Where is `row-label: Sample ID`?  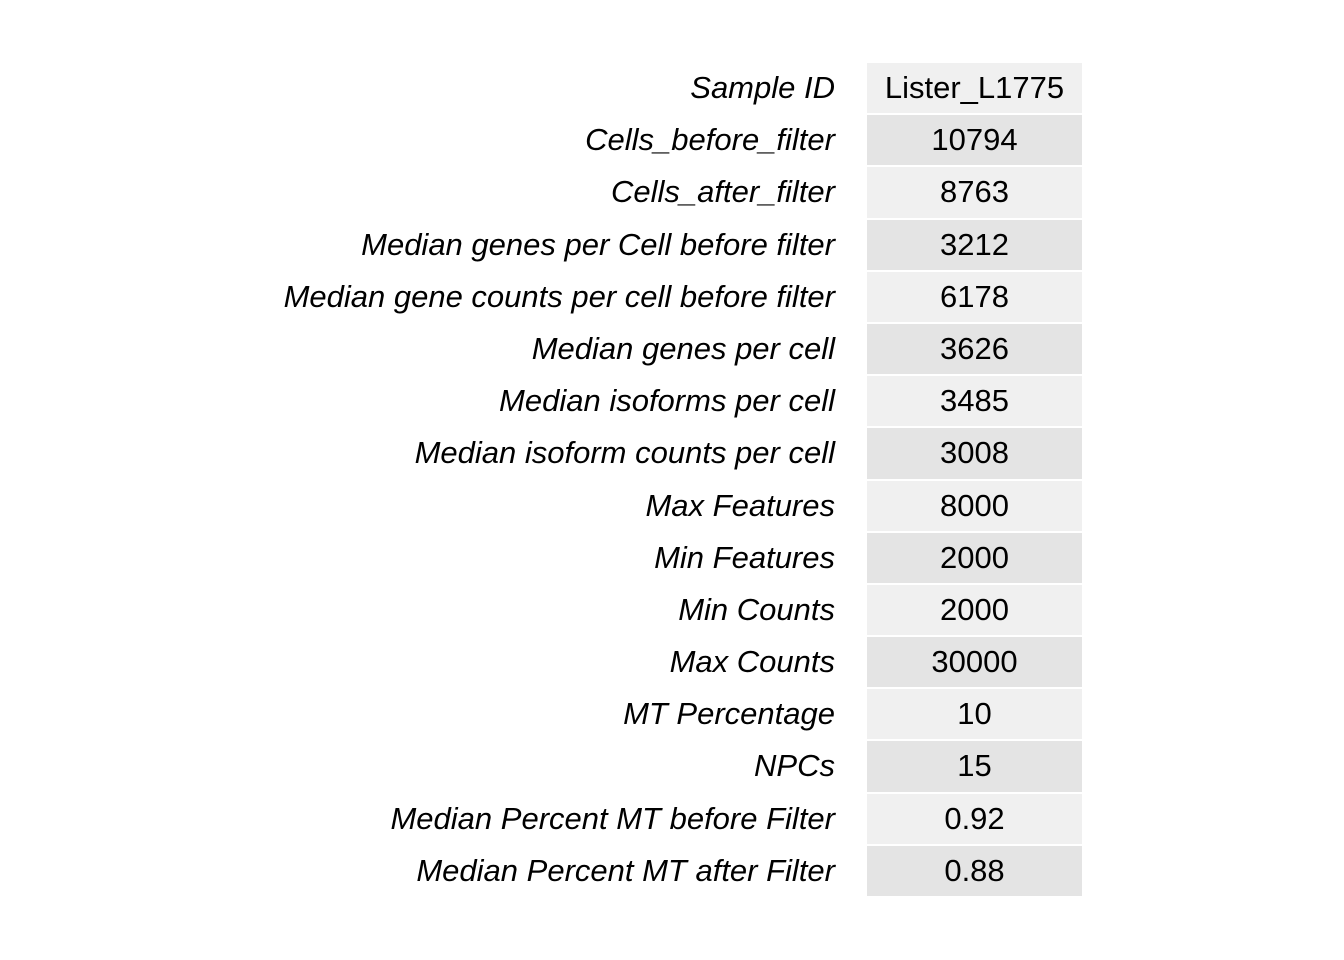 row-label: Sample ID is located at coordinates (762, 87).